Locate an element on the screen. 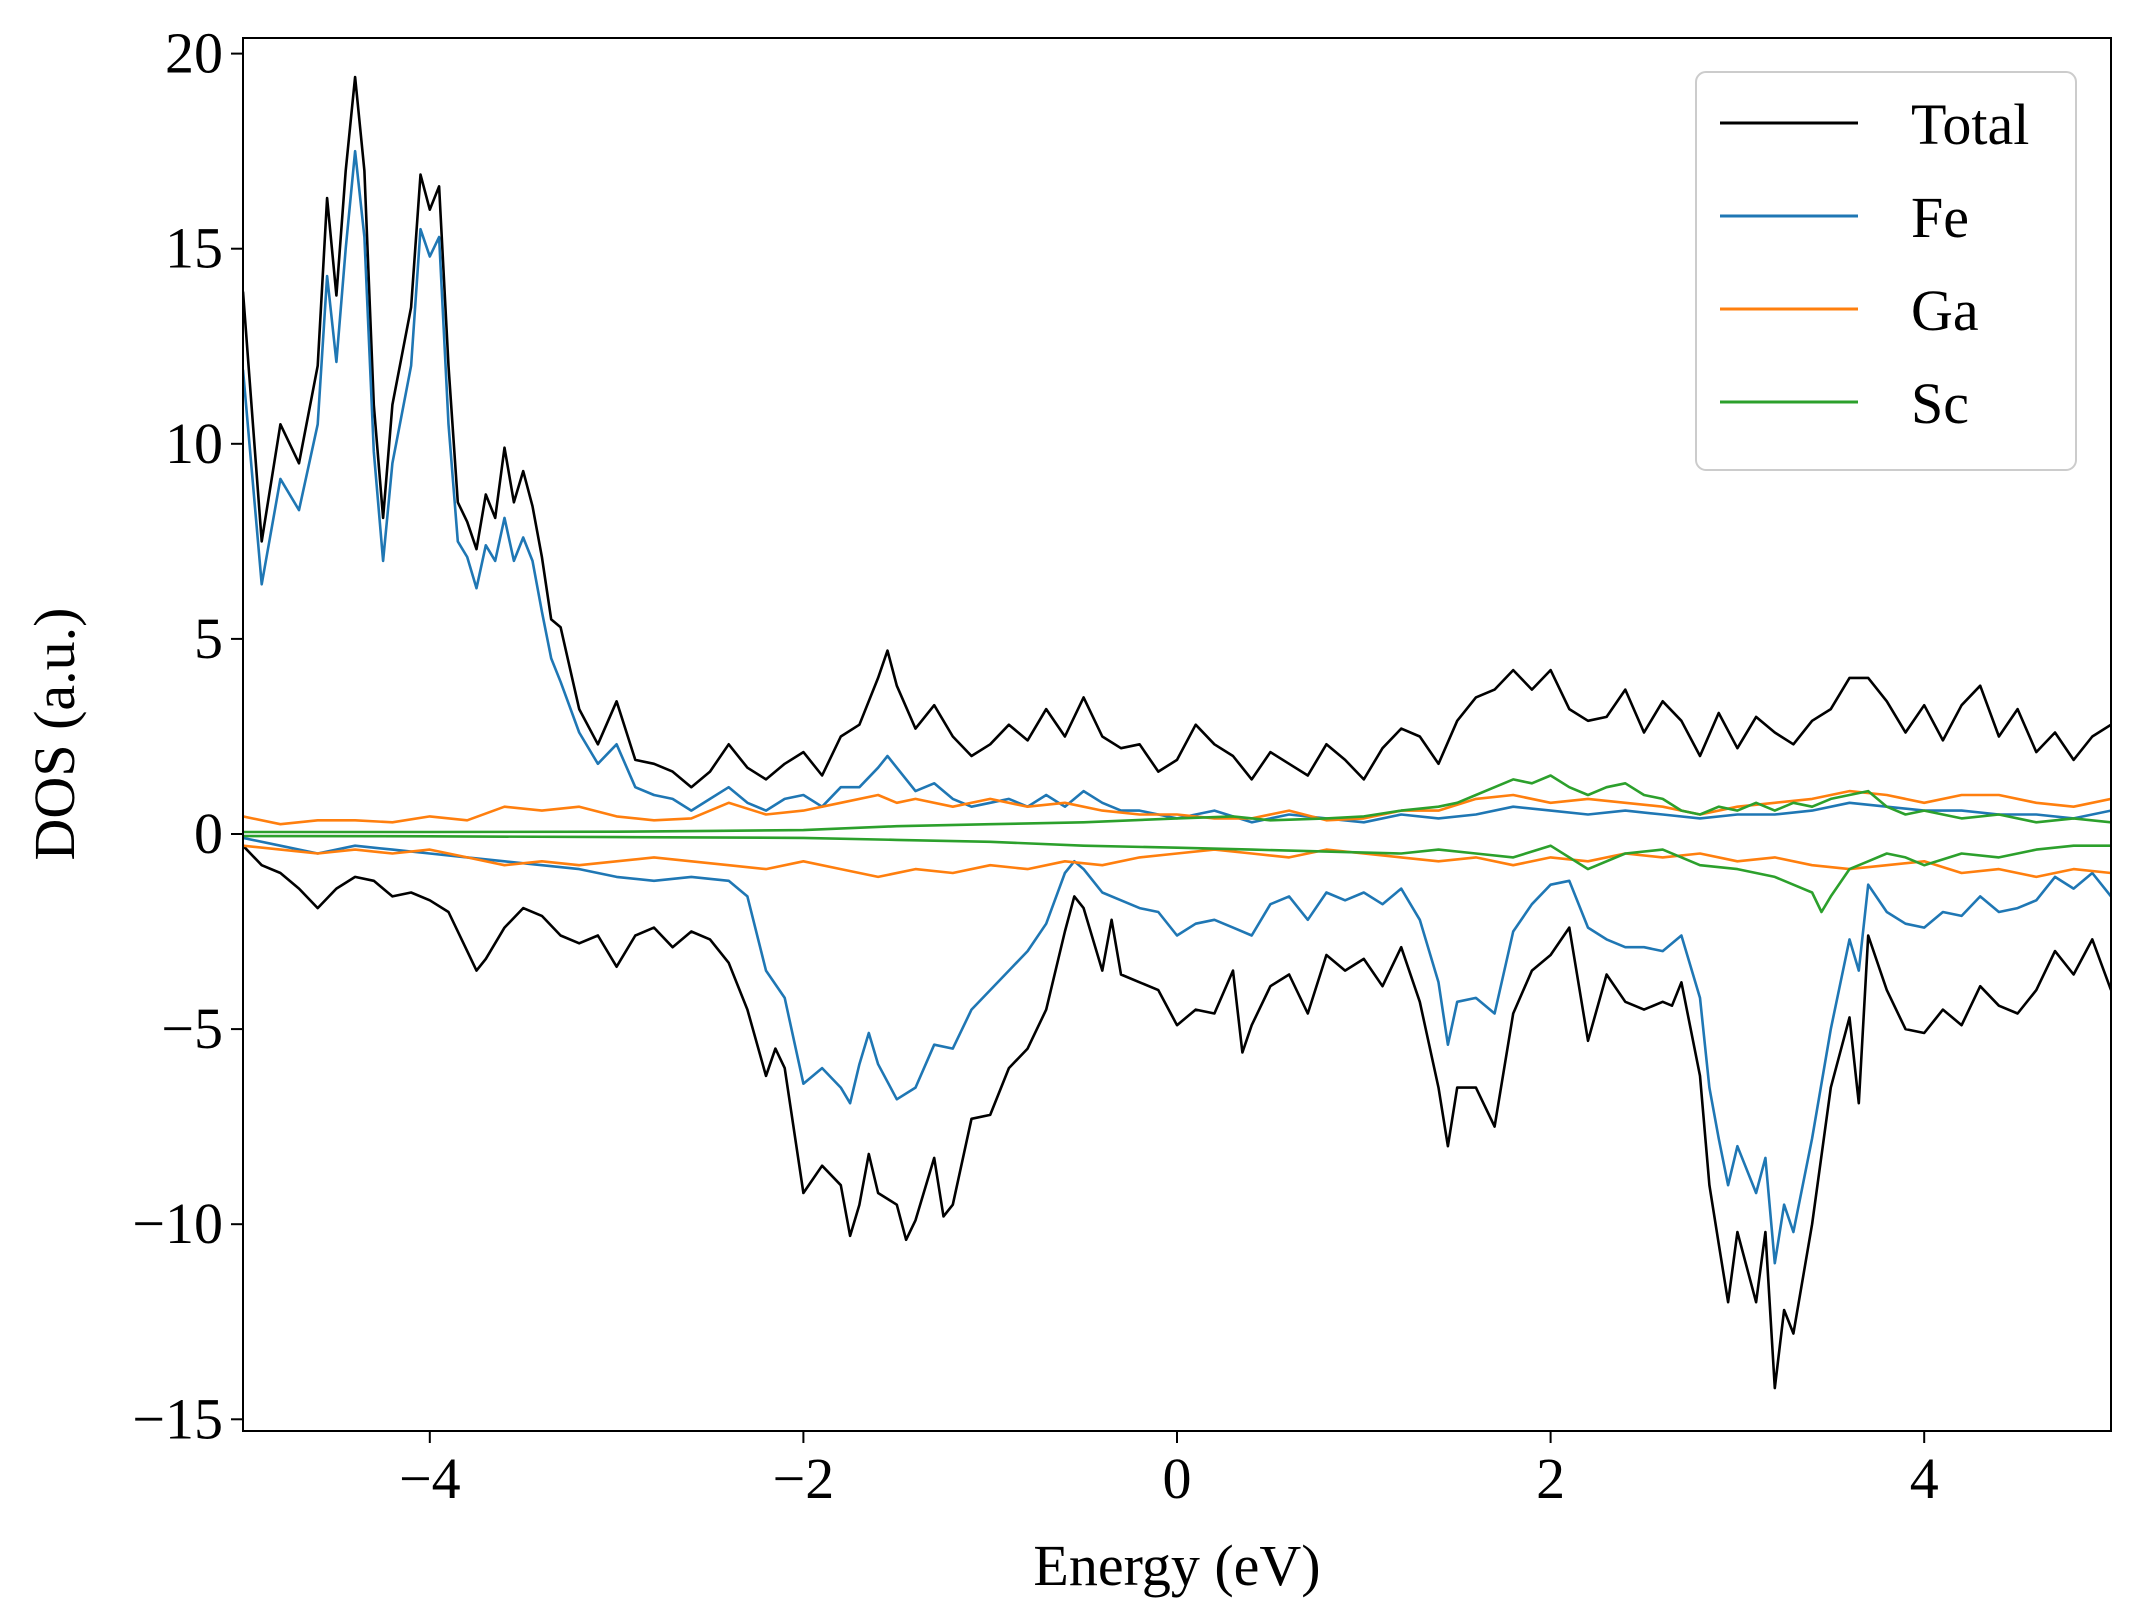 This screenshot has width=2134, height=1622. y-tick-label: 20 is located at coordinates (194, 53).